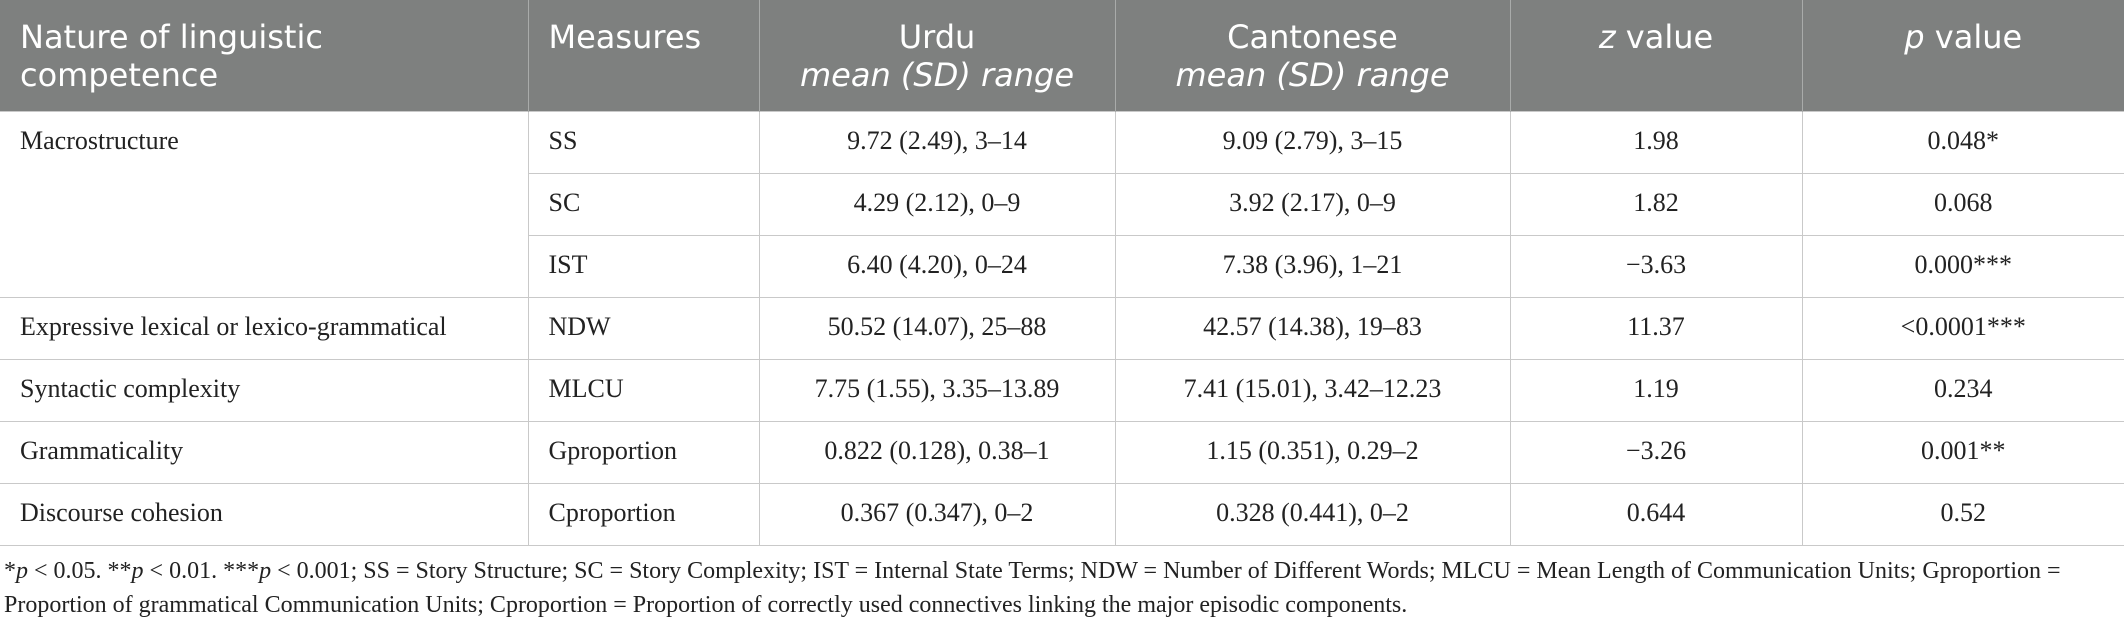 This screenshot has height=637, width=2124. Describe the element at coordinates (80, 570) in the screenshot. I see `footnote-text: < 0.05. **` at that location.